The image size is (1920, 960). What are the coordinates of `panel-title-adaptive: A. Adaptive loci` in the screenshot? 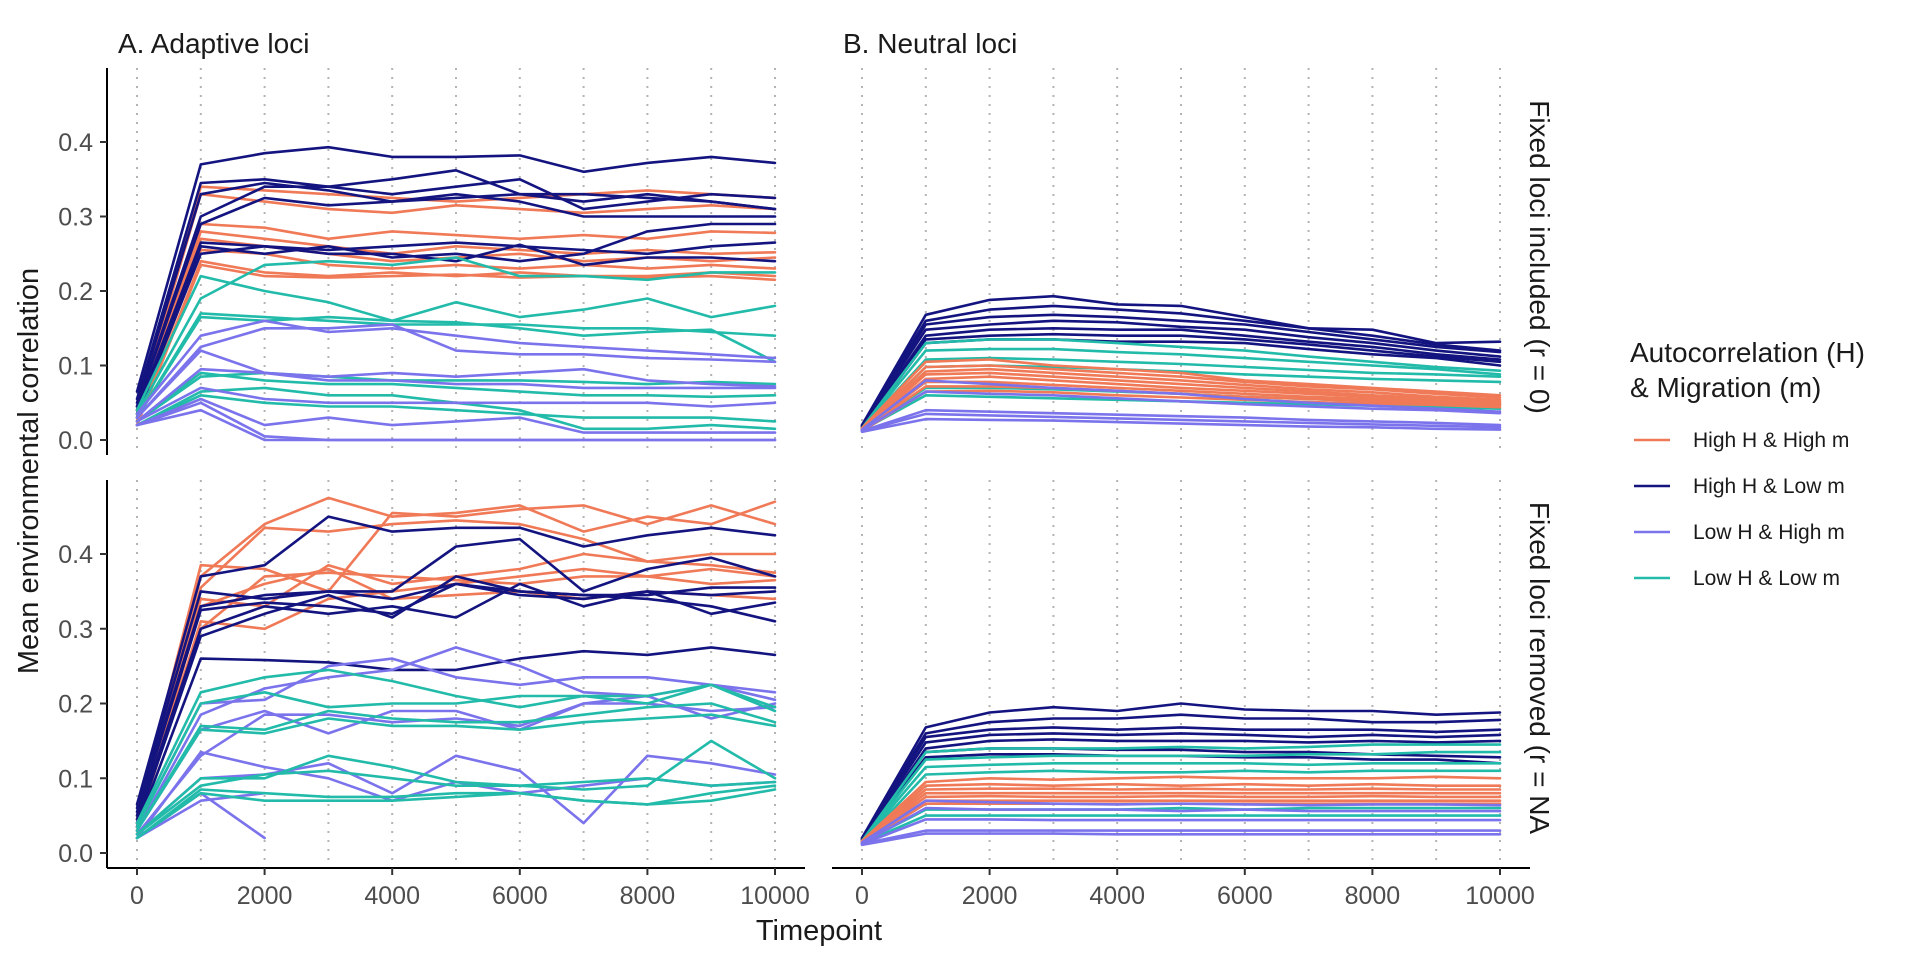 It's located at (213, 43).